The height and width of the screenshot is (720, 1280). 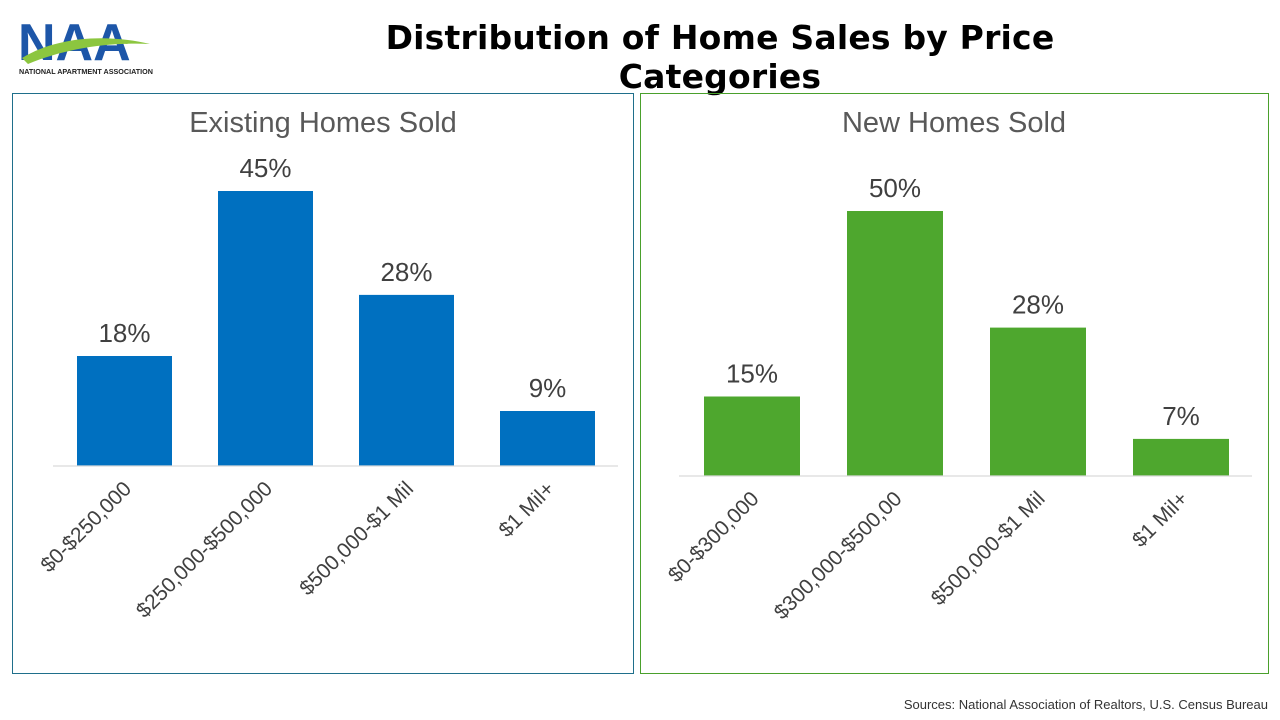 I want to click on logo-swoosh, so click(x=86, y=51).